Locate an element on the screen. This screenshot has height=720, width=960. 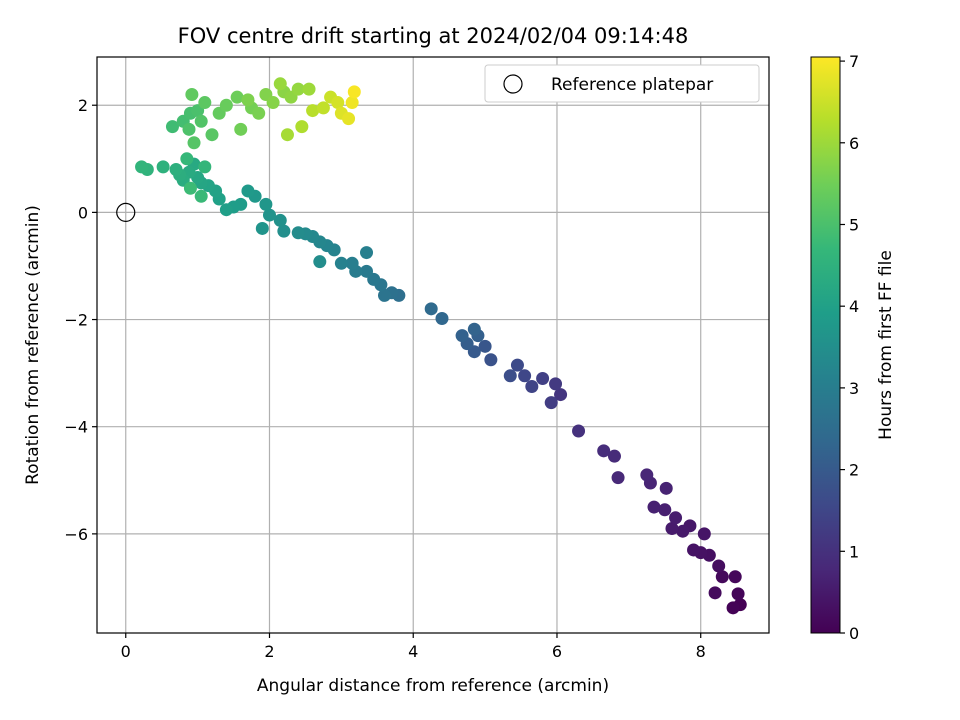
y-tick-label: −6 is located at coordinates (76, 534).